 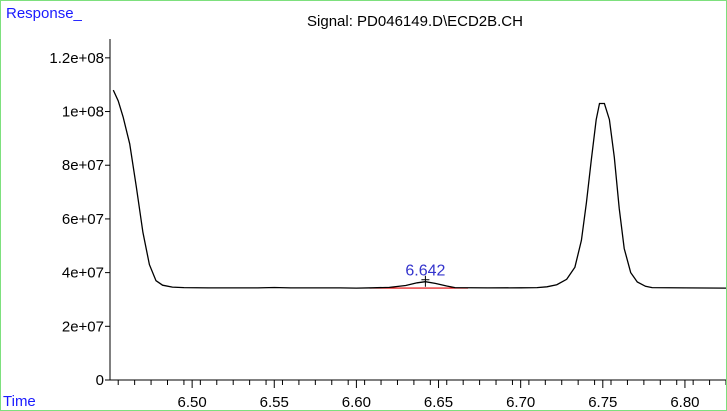 What do you see at coordinates (274, 402) in the screenshot?
I see `x-tick-label: 6.55` at bounding box center [274, 402].